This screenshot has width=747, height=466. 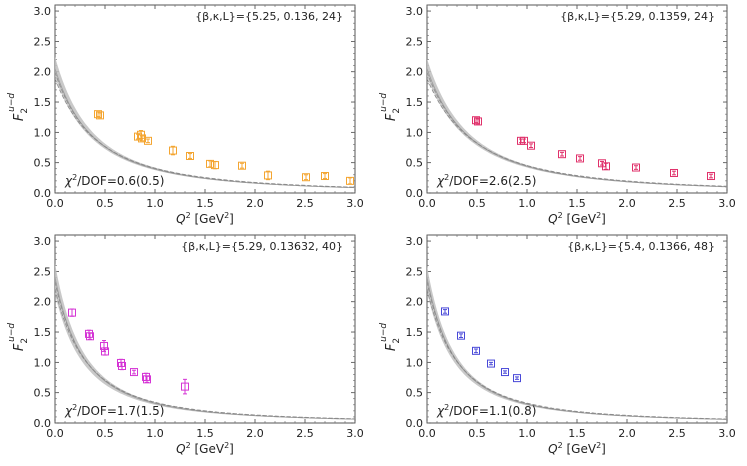 I want to click on chi-square-label: χ2/DOF=1.7(1.5), so click(x=114, y=410).